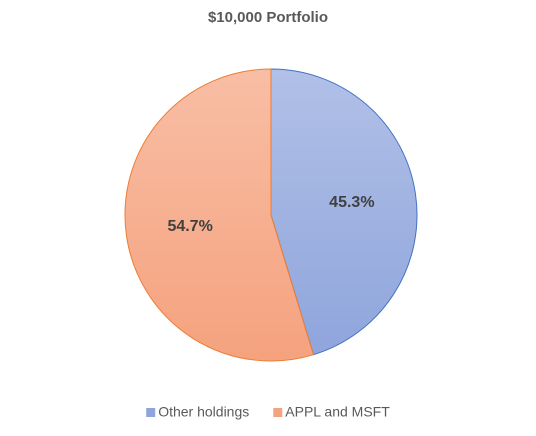 The height and width of the screenshot is (436, 536). What do you see at coordinates (189, 226) in the screenshot?
I see `data-label: 54.7%` at bounding box center [189, 226].